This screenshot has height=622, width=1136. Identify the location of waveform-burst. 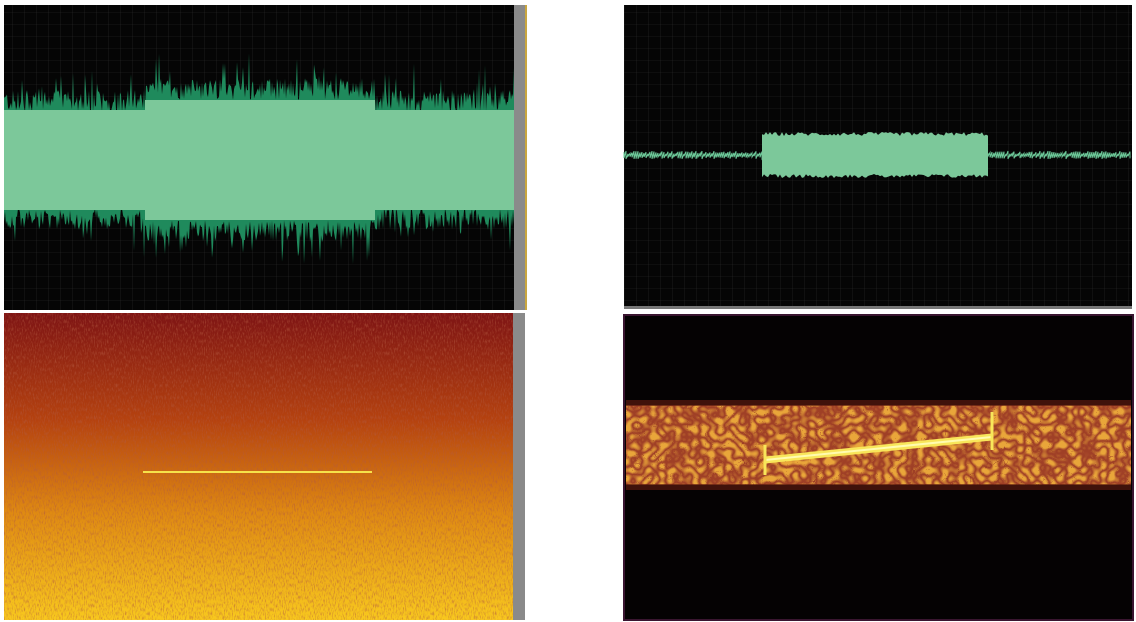
(875, 155).